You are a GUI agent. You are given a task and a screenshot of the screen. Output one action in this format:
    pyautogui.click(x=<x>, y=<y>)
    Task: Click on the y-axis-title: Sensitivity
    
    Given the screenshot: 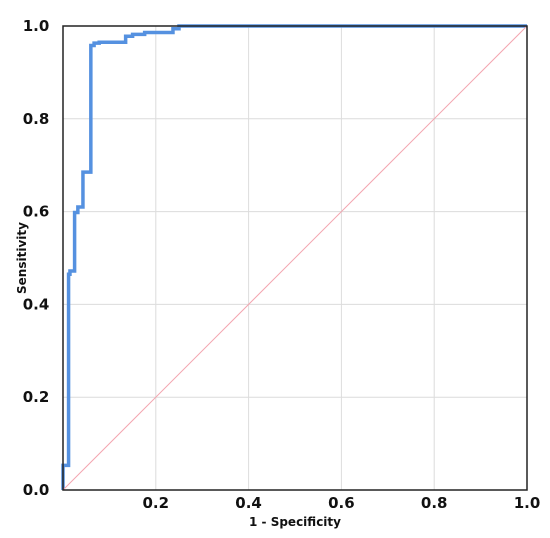 What is the action you would take?
    pyautogui.click(x=22, y=258)
    